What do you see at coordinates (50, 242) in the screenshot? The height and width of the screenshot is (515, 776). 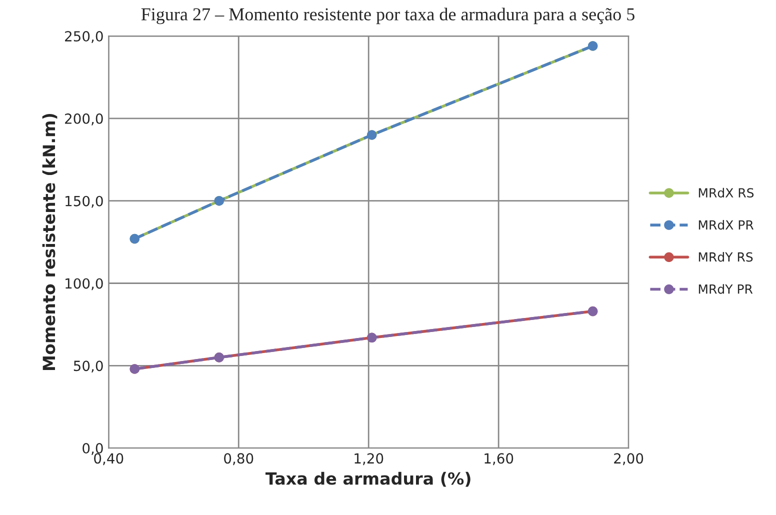 I see `y-axis-title: Momento resistente (kN.m)` at bounding box center [50, 242].